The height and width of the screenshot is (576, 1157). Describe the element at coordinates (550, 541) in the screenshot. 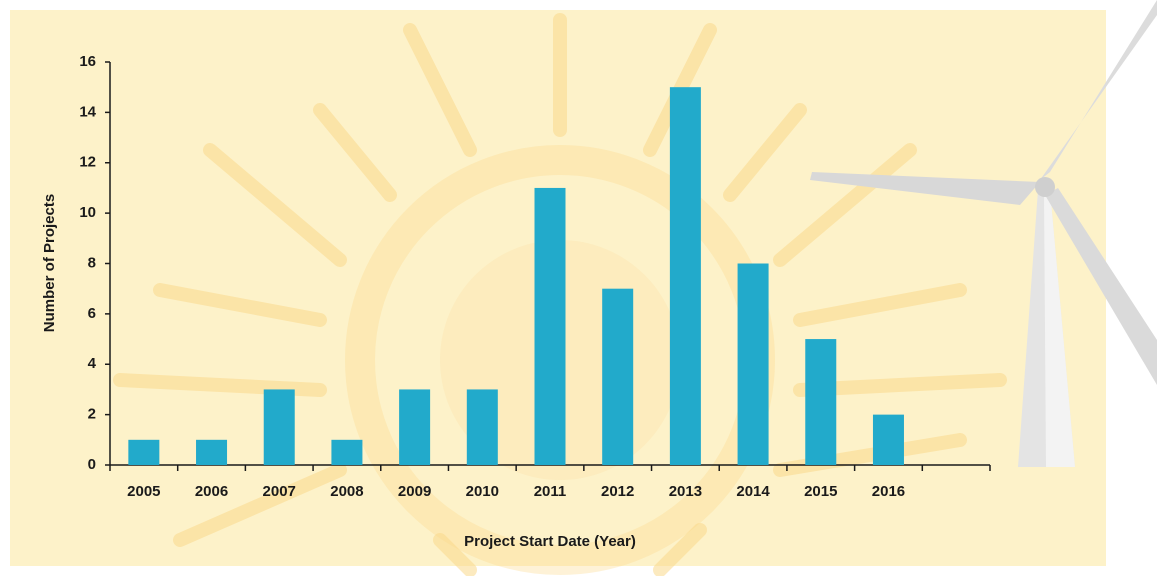

I see `x-axis-title: Project Start Date (Year)` at that location.